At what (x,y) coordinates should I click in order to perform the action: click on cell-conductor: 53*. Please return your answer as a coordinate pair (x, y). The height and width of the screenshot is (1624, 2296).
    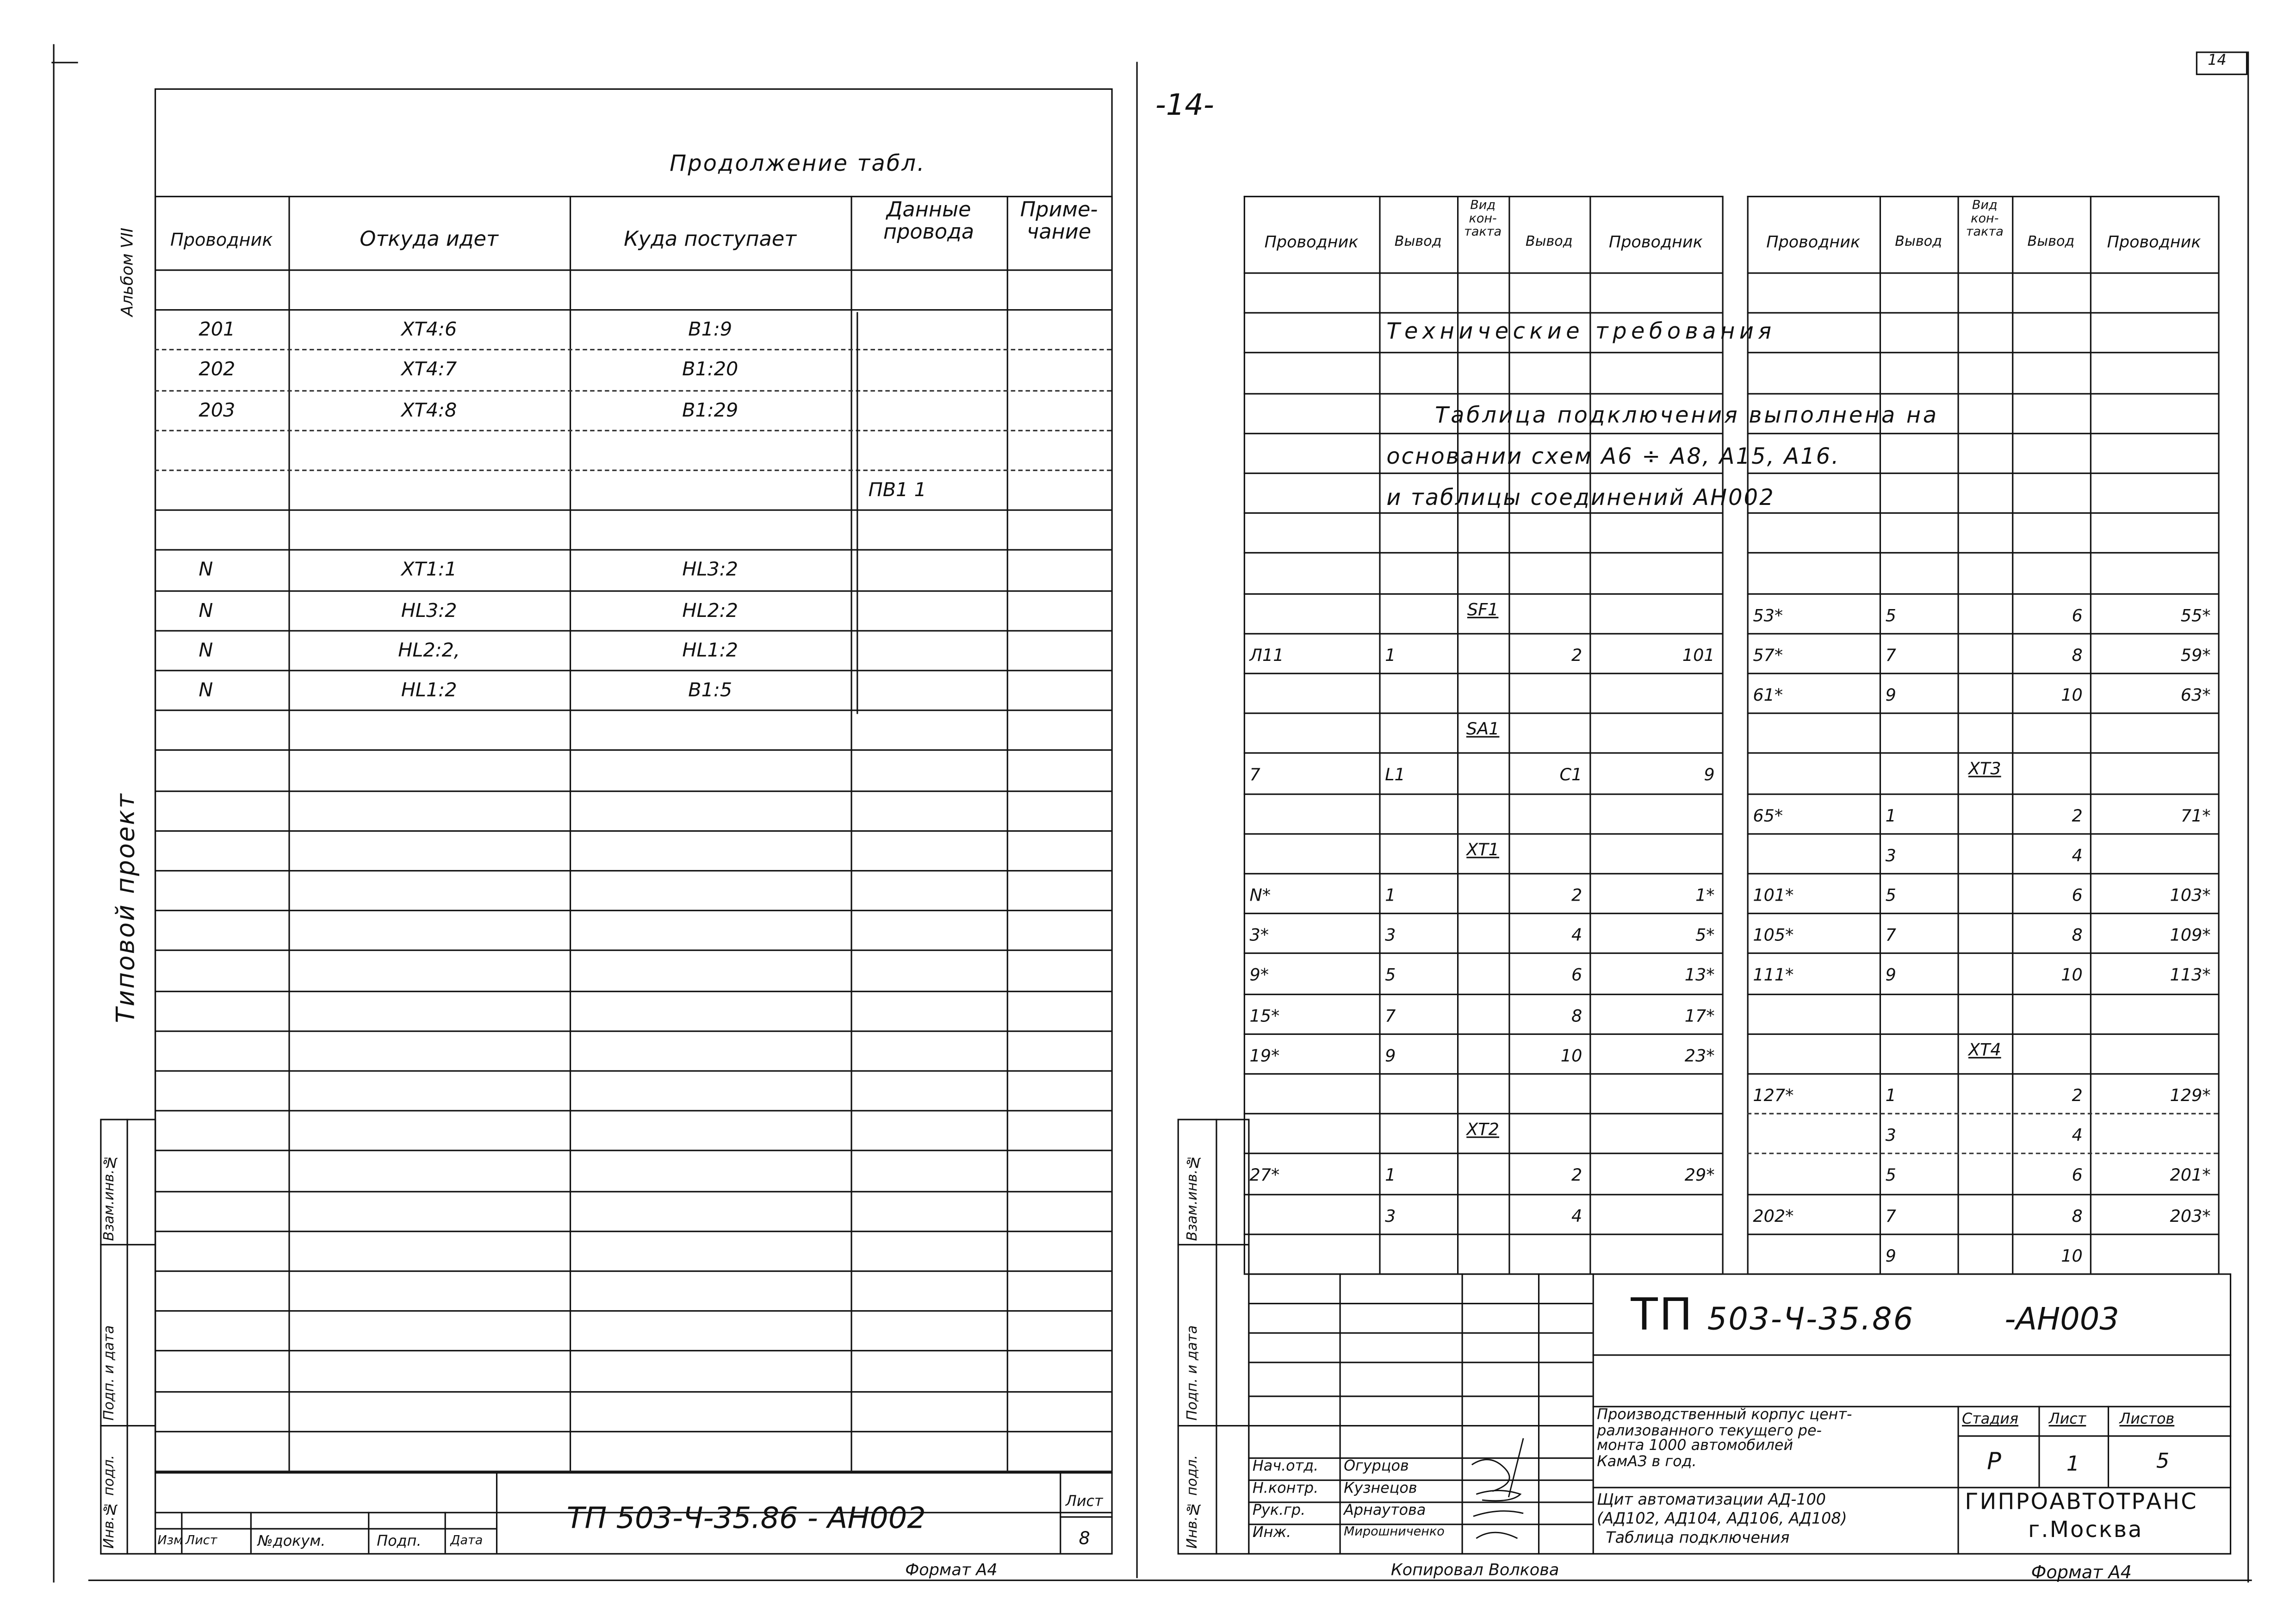
    Looking at the image, I should click on (1768, 614).